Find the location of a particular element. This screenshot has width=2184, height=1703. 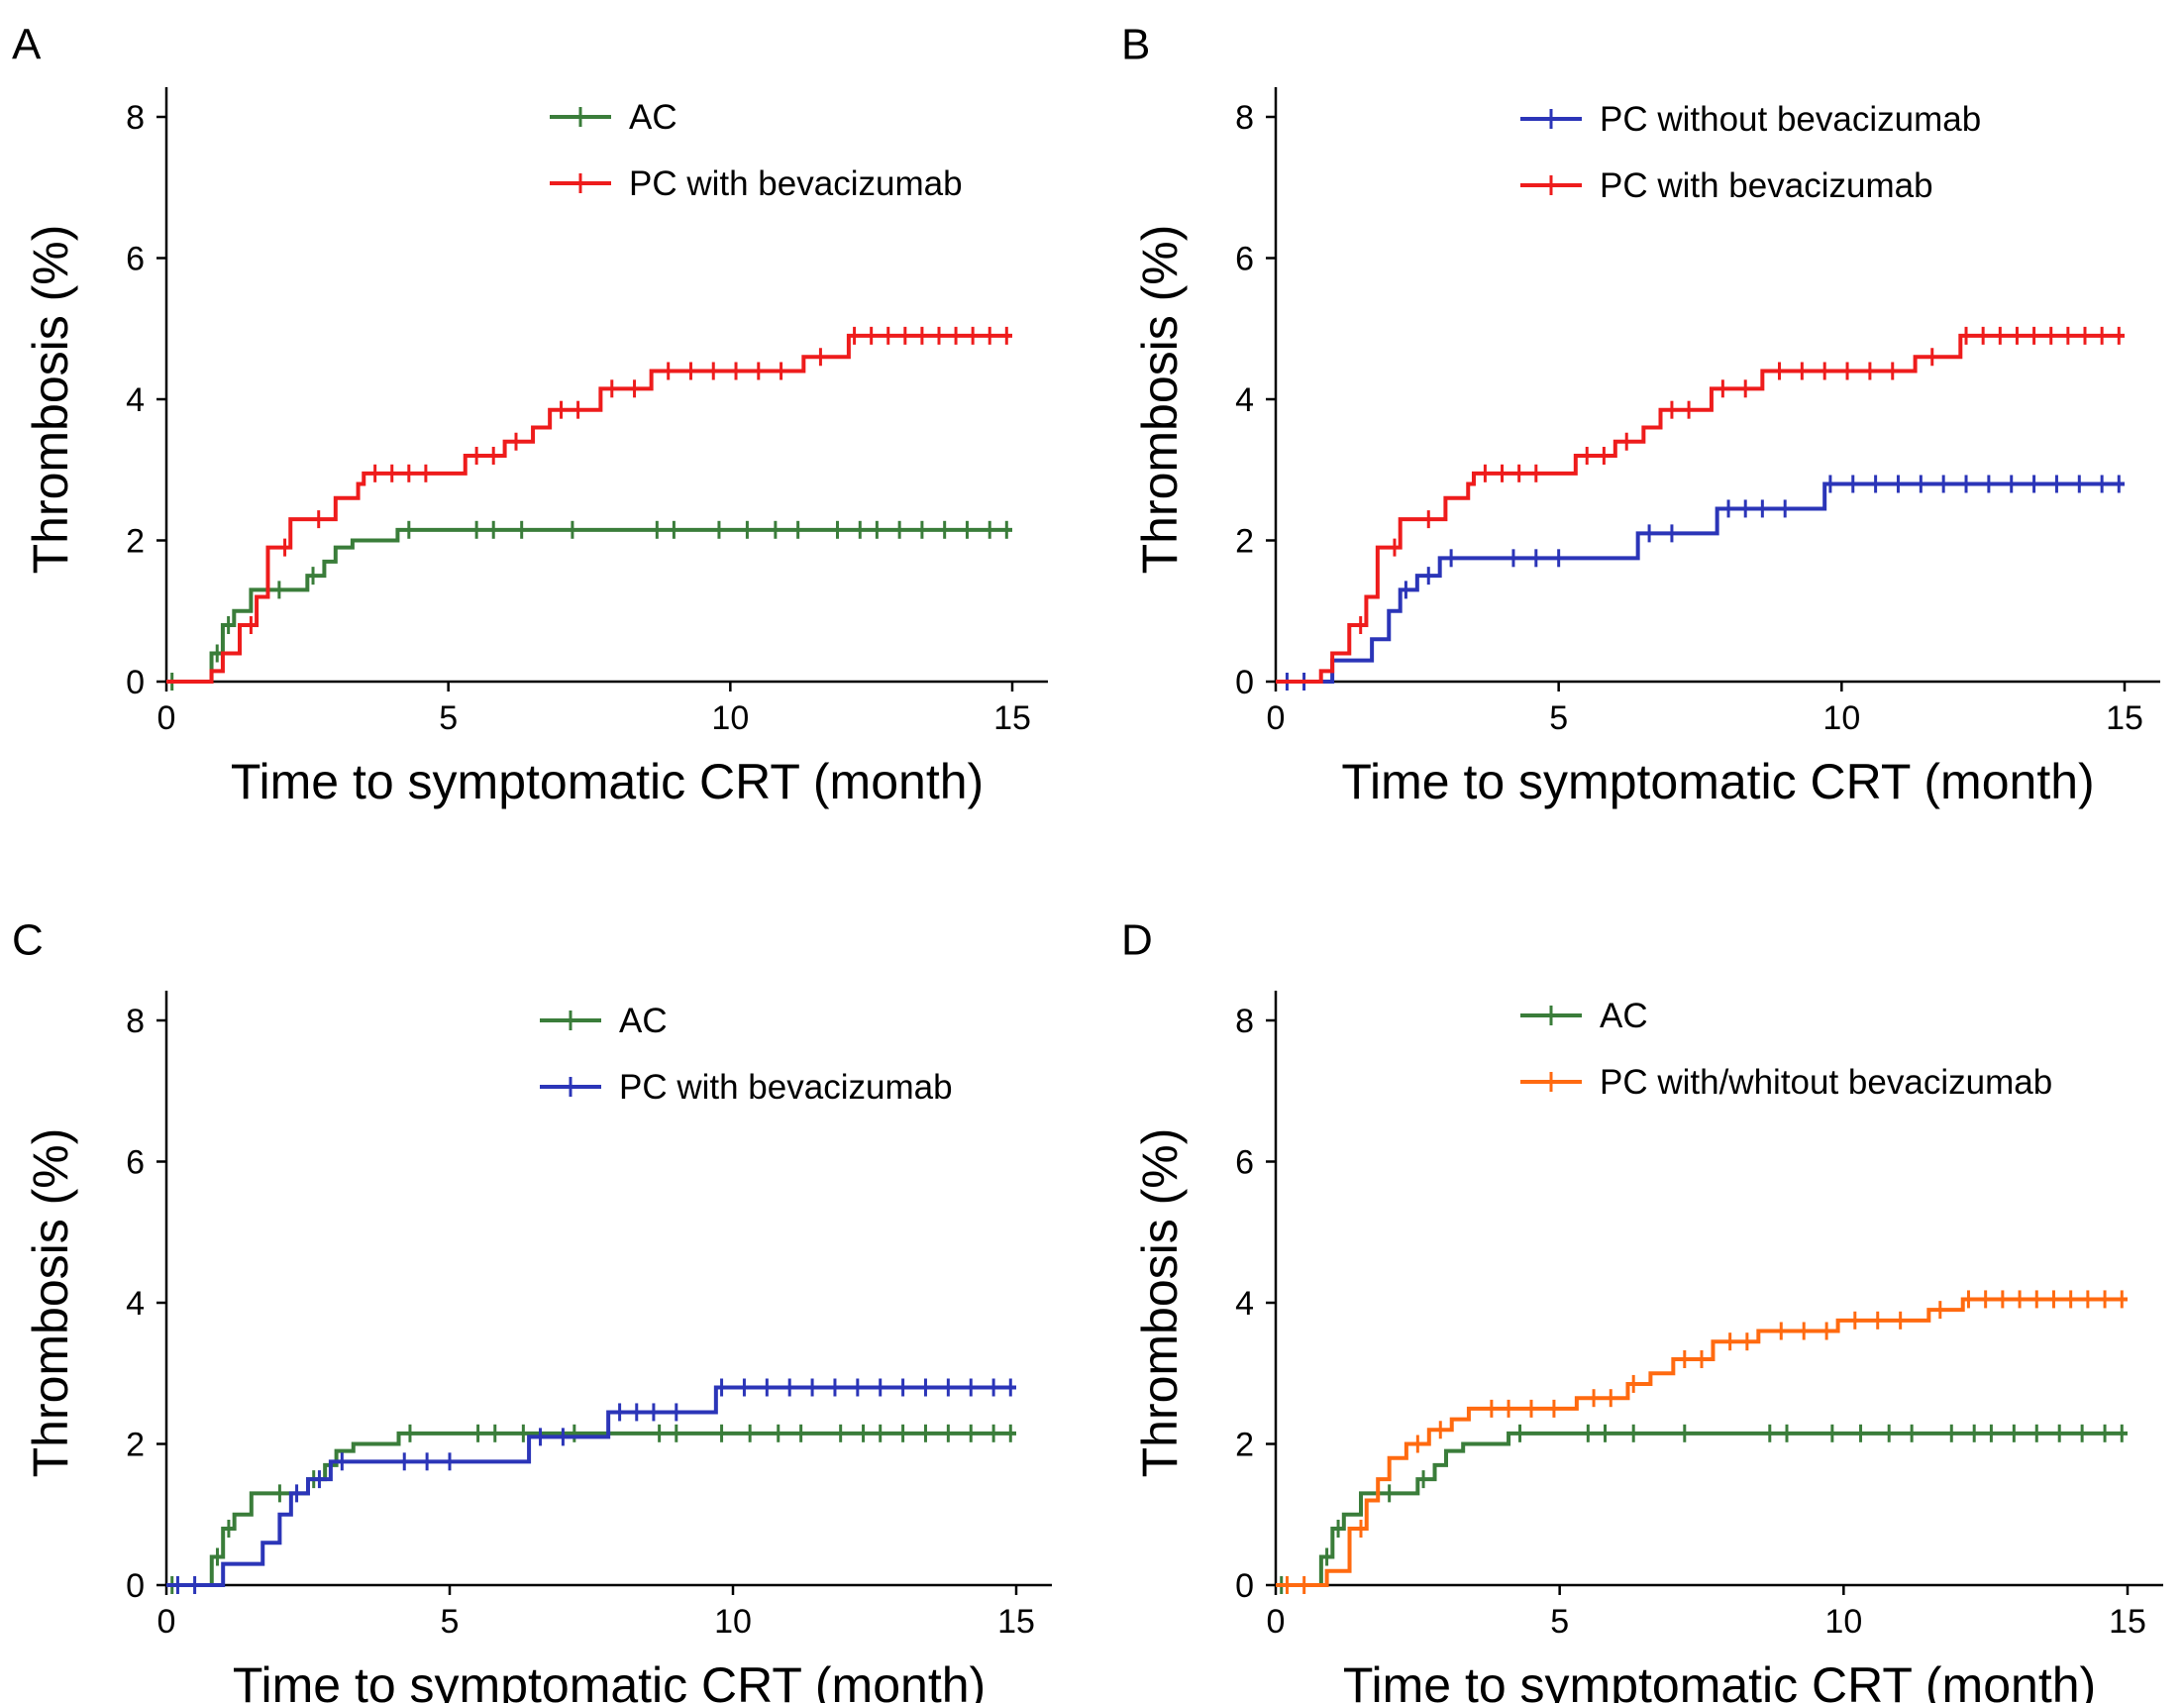

panel-letter: C is located at coordinates (28, 940).